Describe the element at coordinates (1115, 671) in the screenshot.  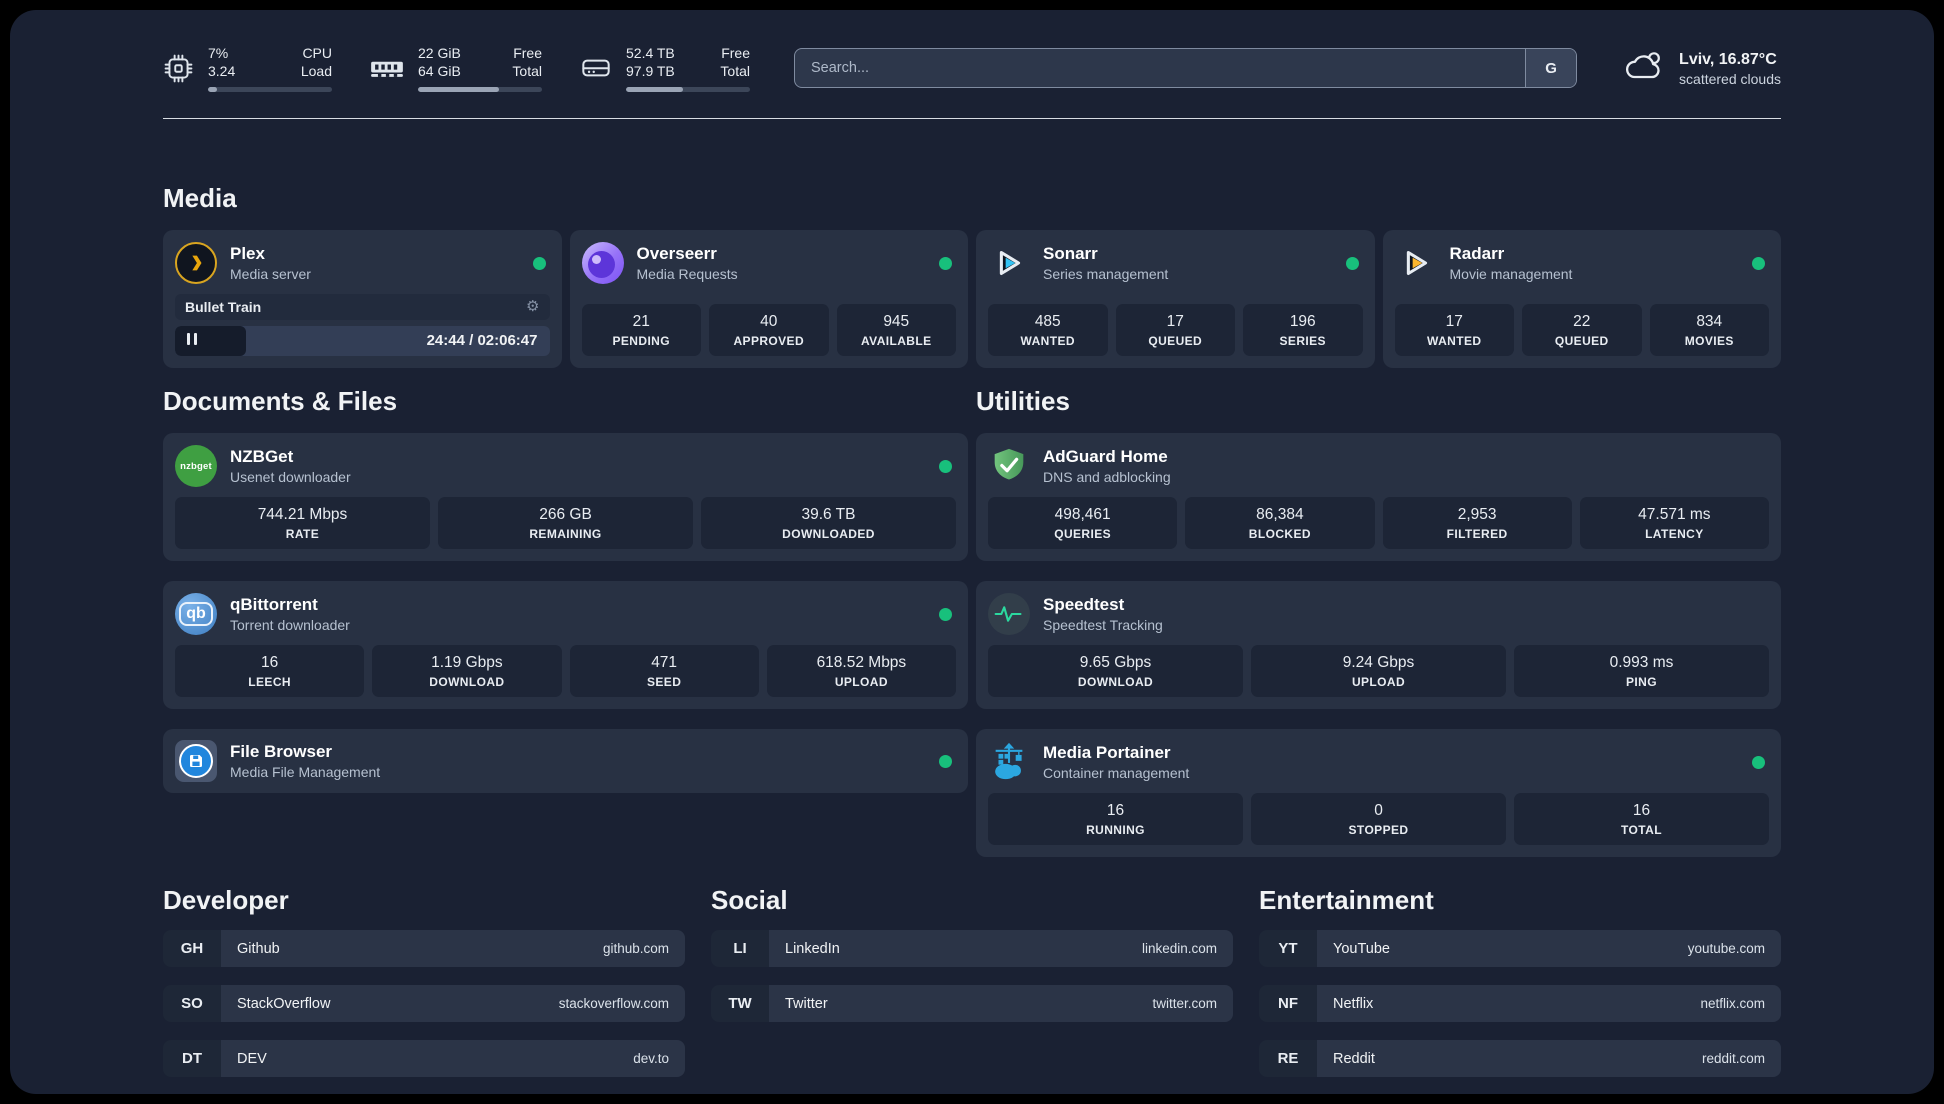
I see `stat-download: 9.65 Gbps DOWNLOAD` at that location.